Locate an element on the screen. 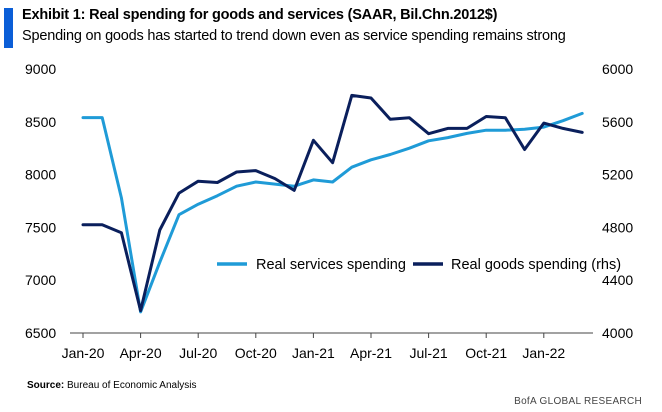 The image size is (662, 412). y-right-tick-label: 4800 is located at coordinates (617, 227).